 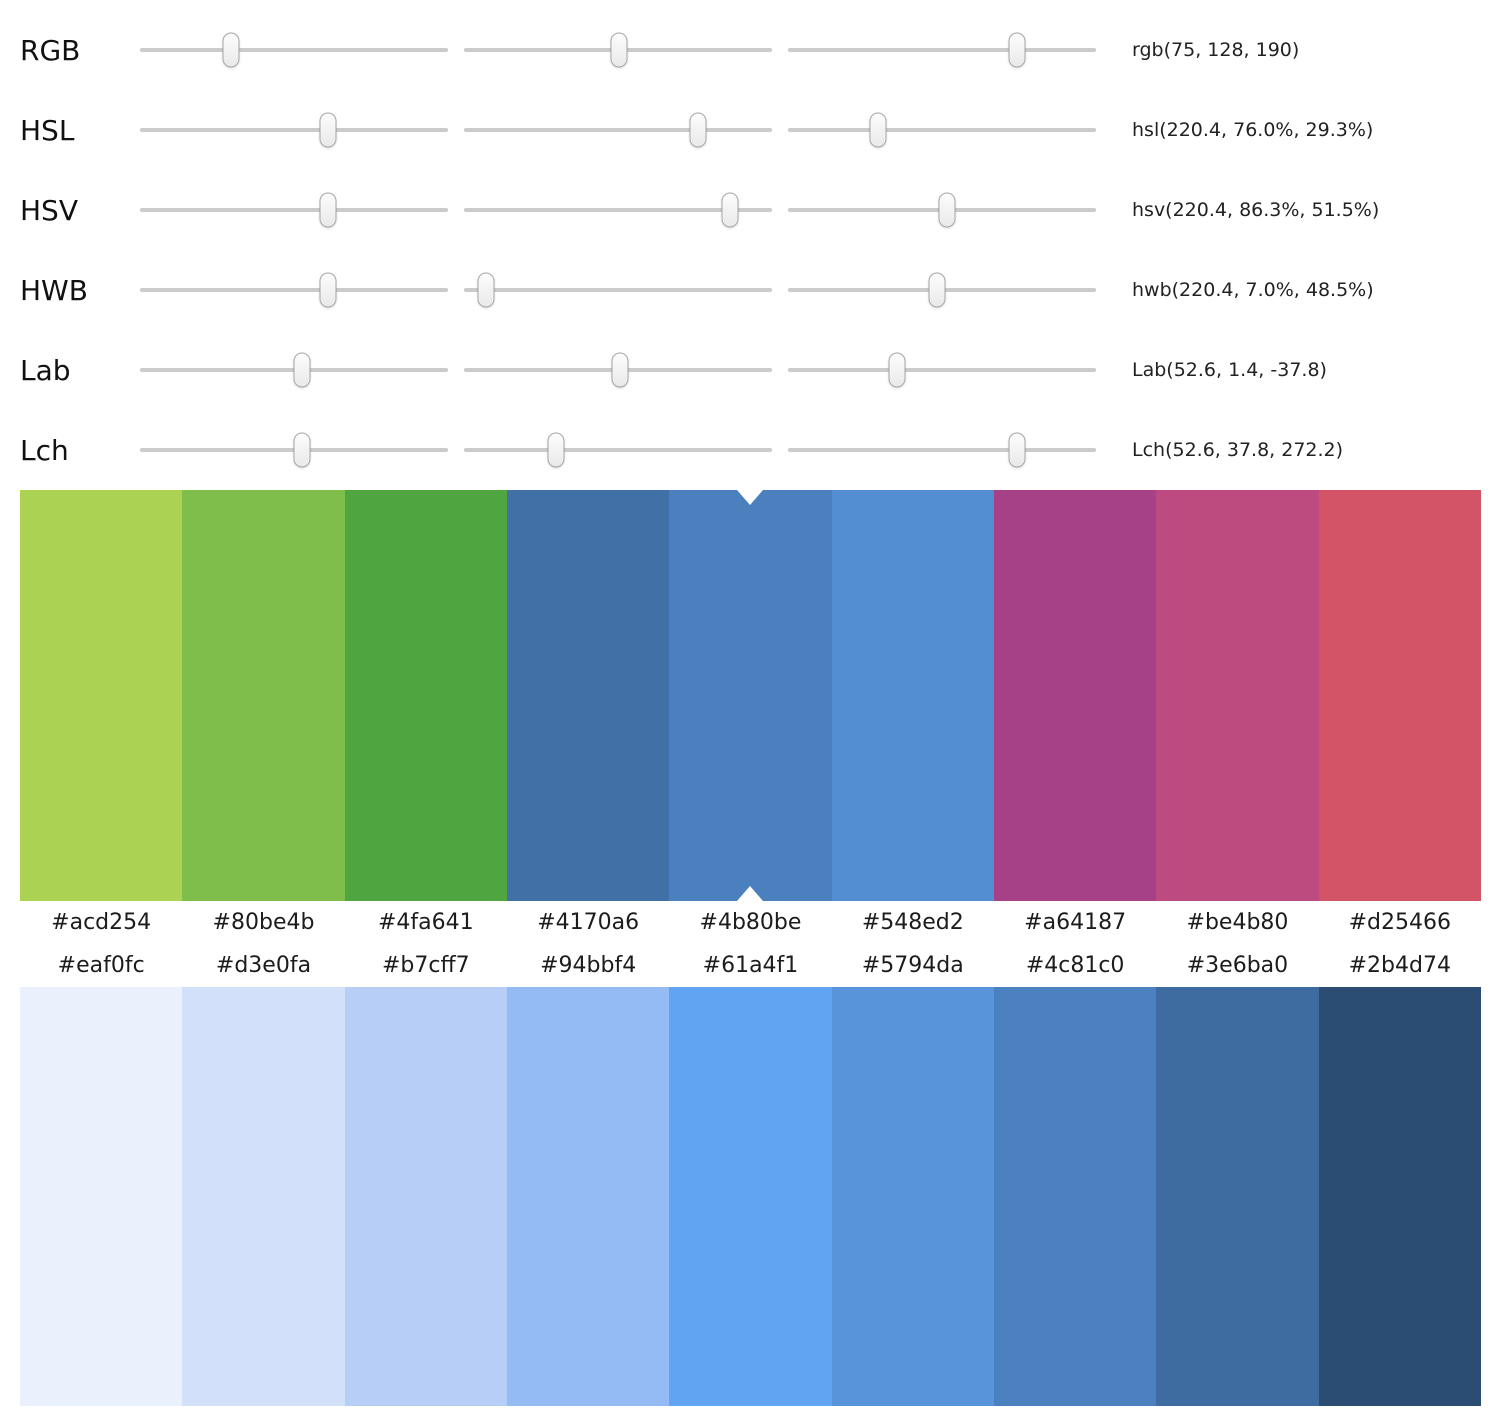 What do you see at coordinates (1075, 695) in the screenshot?
I see `swatch-a64187` at bounding box center [1075, 695].